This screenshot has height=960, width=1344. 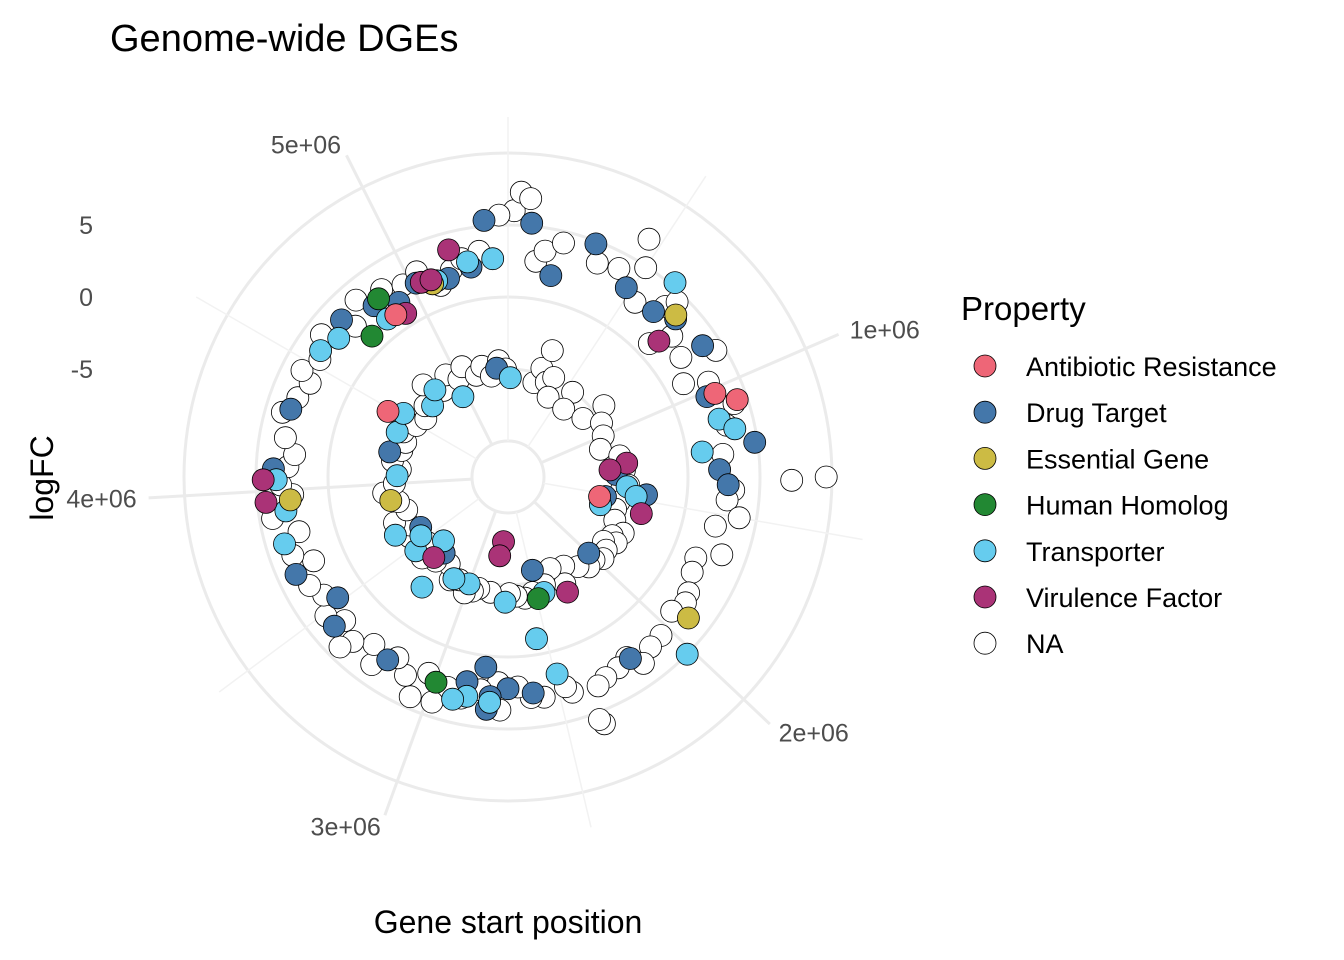 I want to click on r-tick-label: 5, so click(x=86, y=226).